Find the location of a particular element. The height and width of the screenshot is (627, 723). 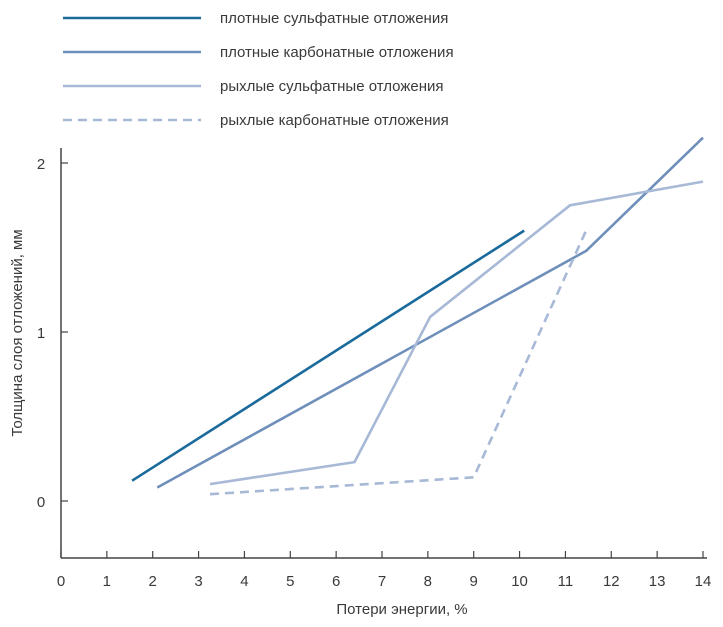

legend-label-2: плотные карбонатные отложения is located at coordinates (337, 52).